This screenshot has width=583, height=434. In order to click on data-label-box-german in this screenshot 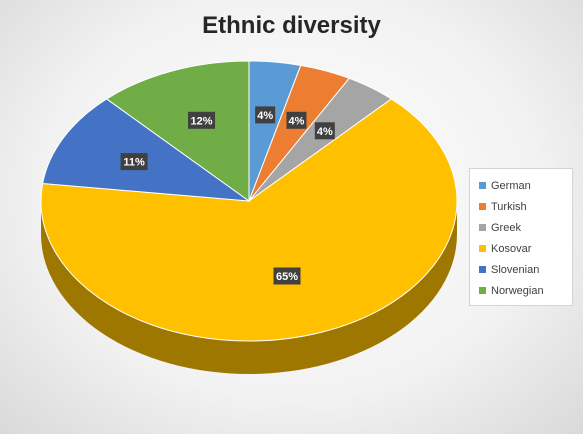, I will do `click(265, 115)`.